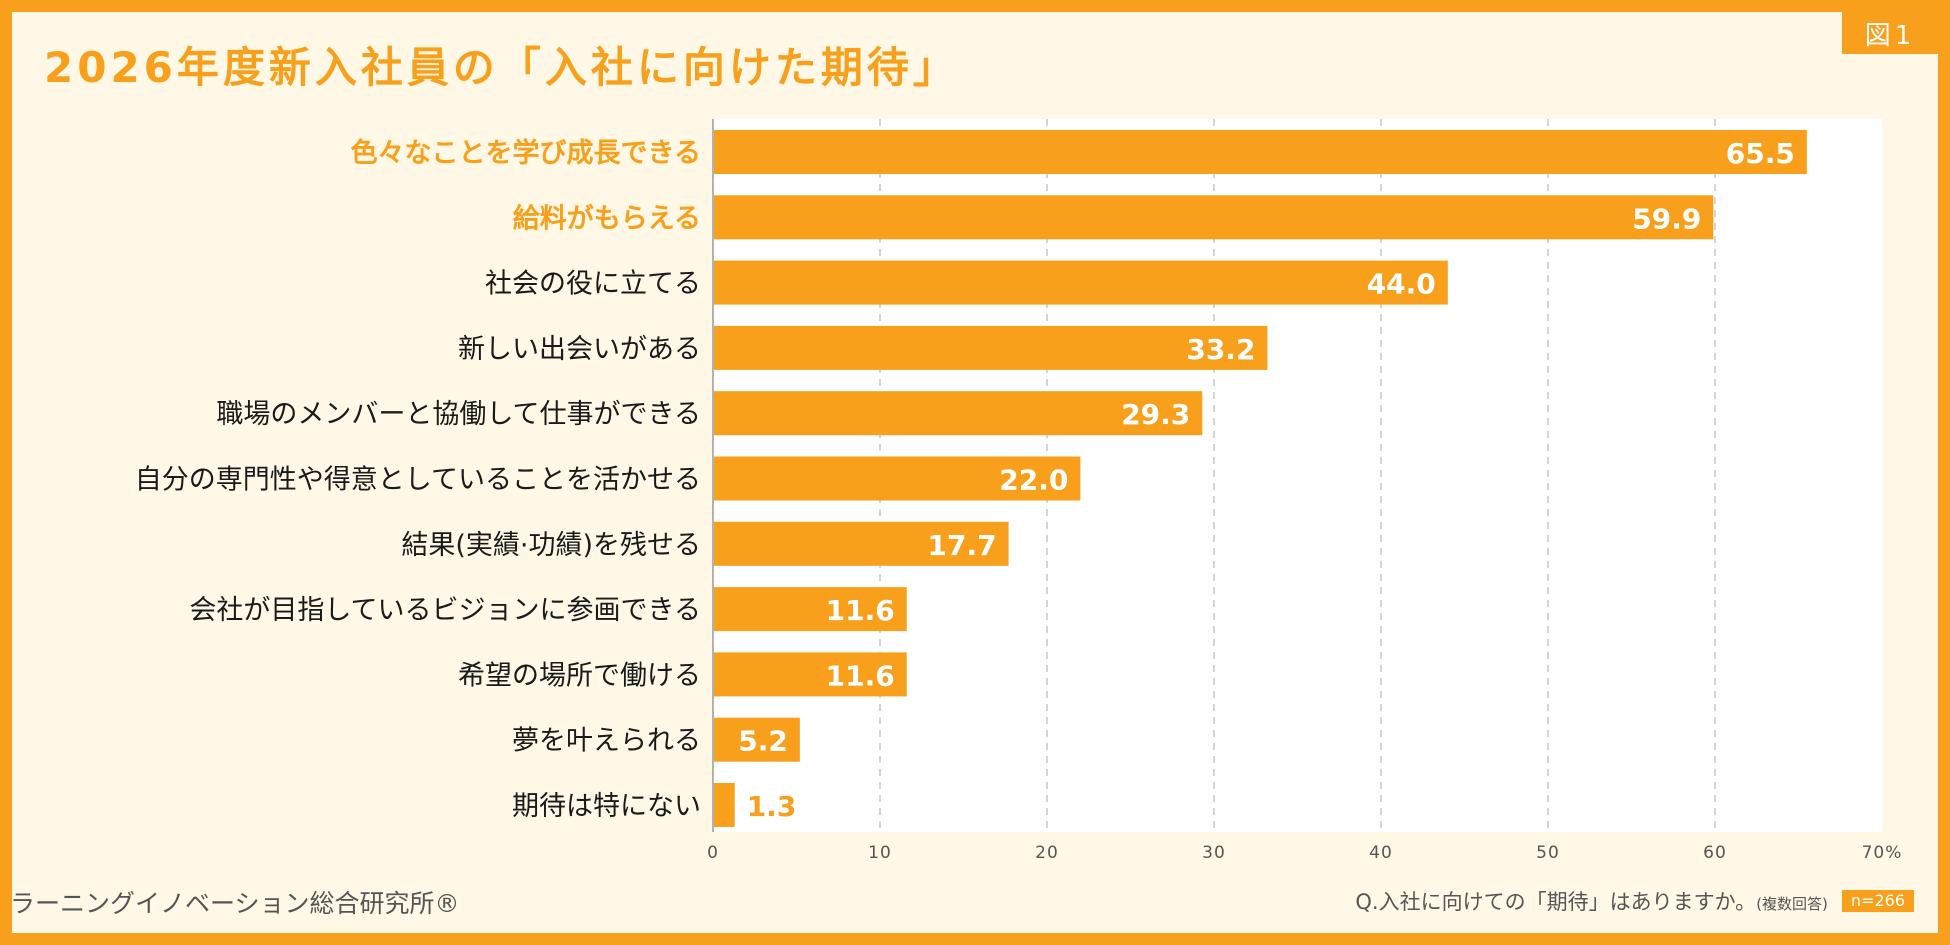 This screenshot has height=945, width=1950. What do you see at coordinates (1792, 904) in the screenshot?
I see `survey-question-note: (複数回答)` at bounding box center [1792, 904].